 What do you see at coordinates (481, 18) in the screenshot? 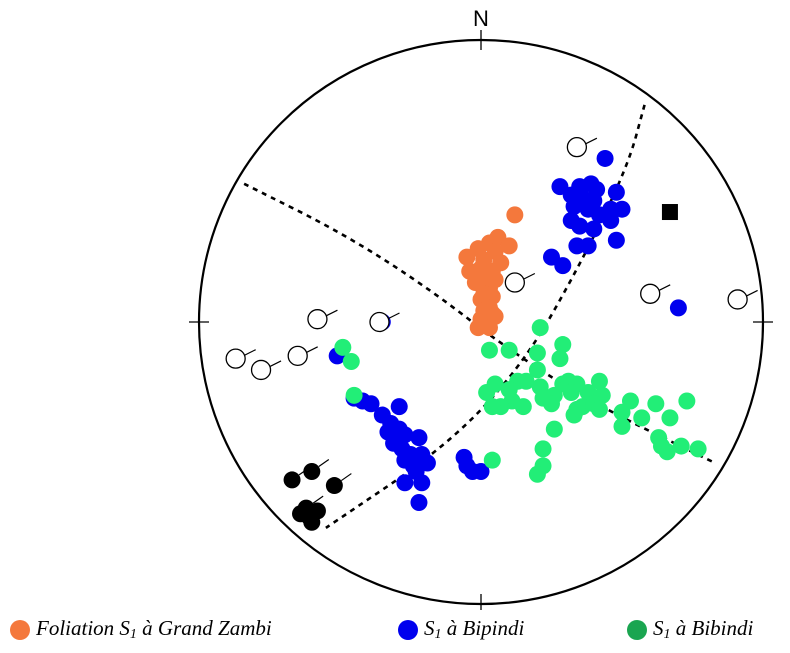
I see `north-label: N` at bounding box center [481, 18].